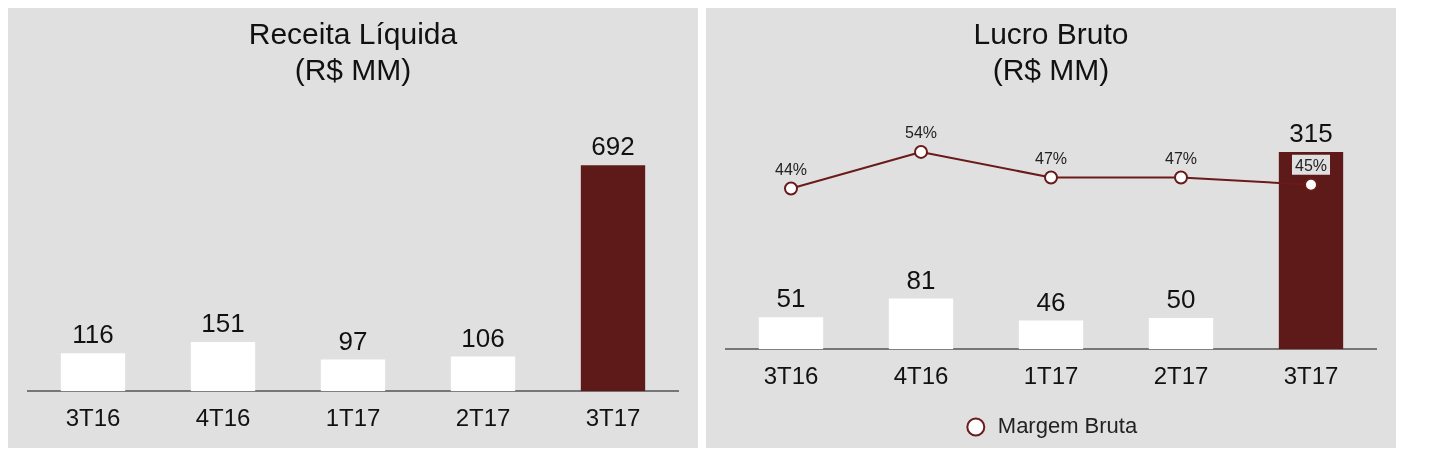 This screenshot has height=459, width=1434. Describe the element at coordinates (483, 337) in the screenshot. I see `data-label: 106` at that location.